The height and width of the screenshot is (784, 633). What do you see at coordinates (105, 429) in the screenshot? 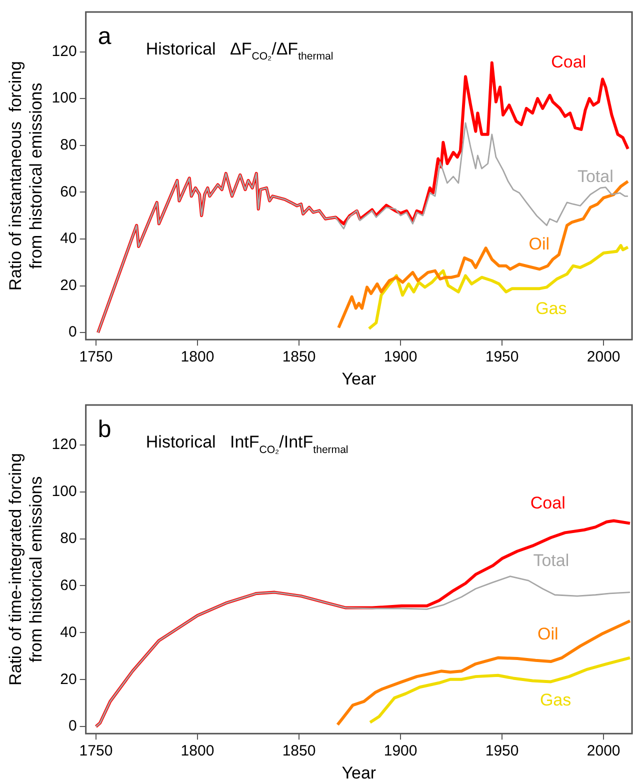
I see `annotation: b` at bounding box center [105, 429].